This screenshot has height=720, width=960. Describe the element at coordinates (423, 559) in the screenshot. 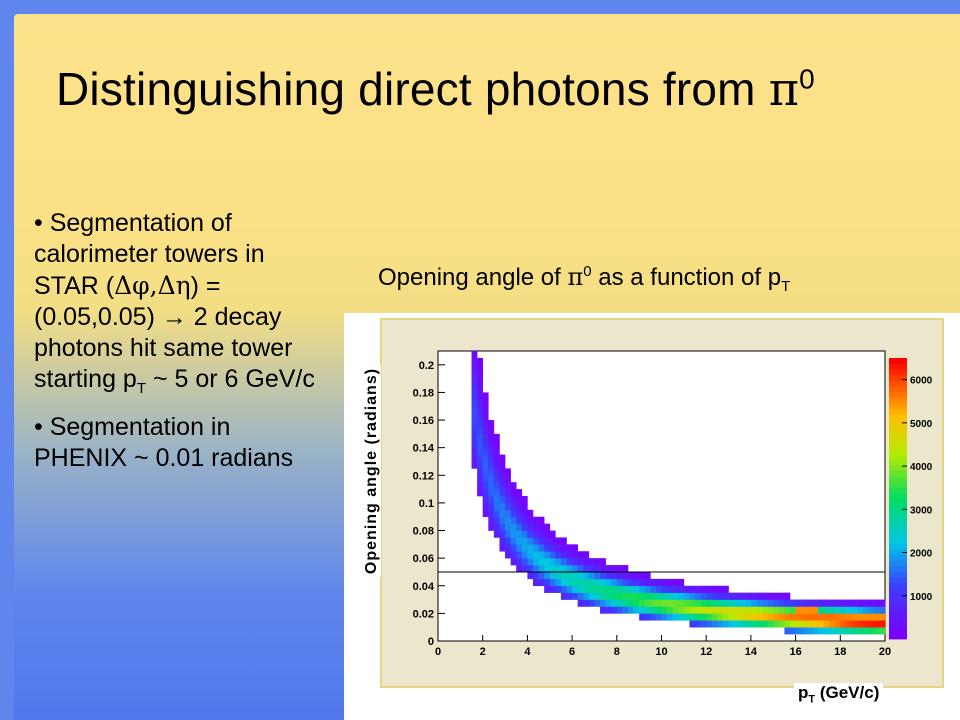

I see `y-tick-label: 0.06` at that location.